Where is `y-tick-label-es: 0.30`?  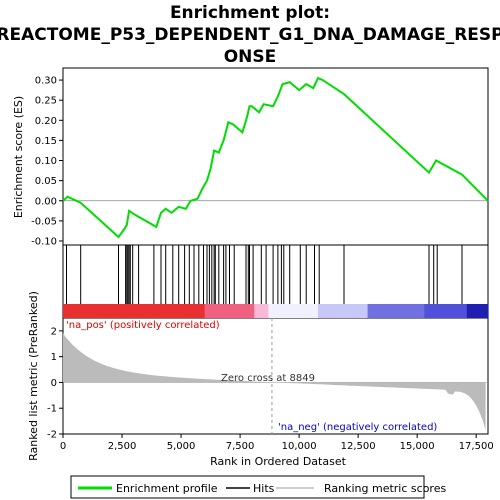 y-tick-label-es: 0.30 is located at coordinates (46, 81).